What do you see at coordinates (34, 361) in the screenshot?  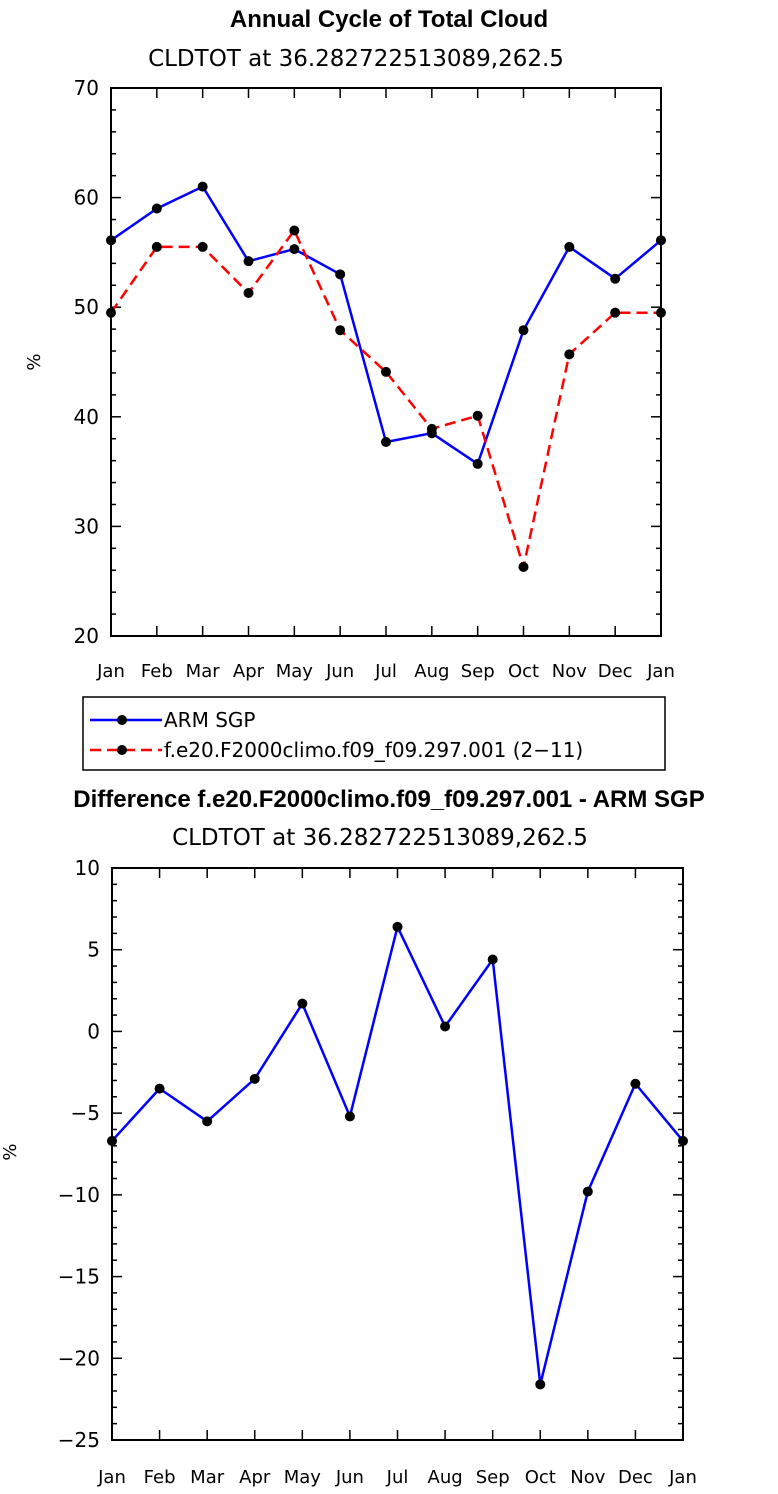 I see `chart1-ylabel: %` at bounding box center [34, 361].